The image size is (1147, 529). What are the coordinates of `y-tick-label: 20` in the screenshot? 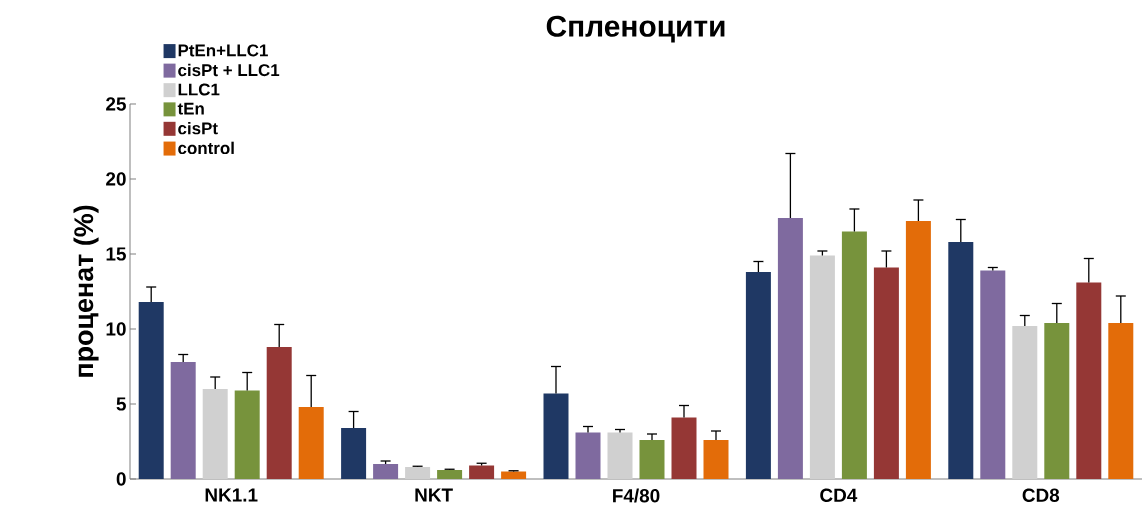 It's located at (116, 179).